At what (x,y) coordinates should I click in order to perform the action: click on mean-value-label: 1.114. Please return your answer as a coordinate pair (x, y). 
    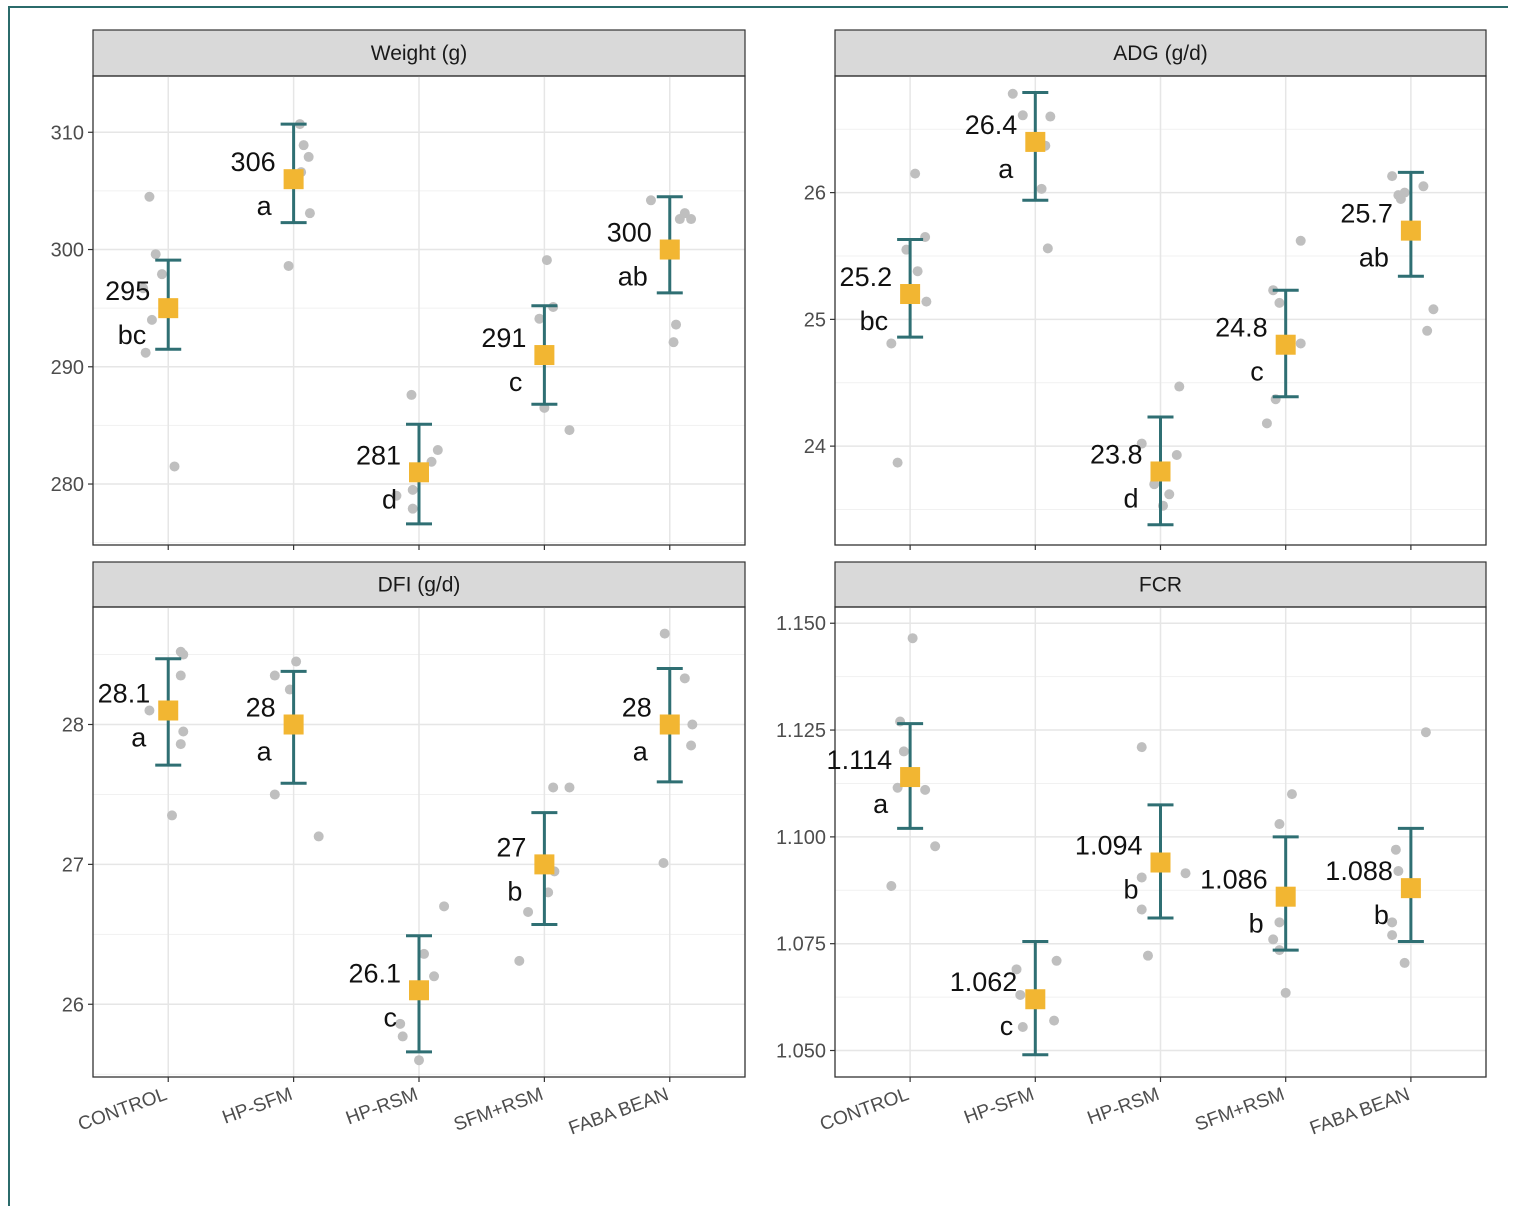
    Looking at the image, I should click on (860, 760).